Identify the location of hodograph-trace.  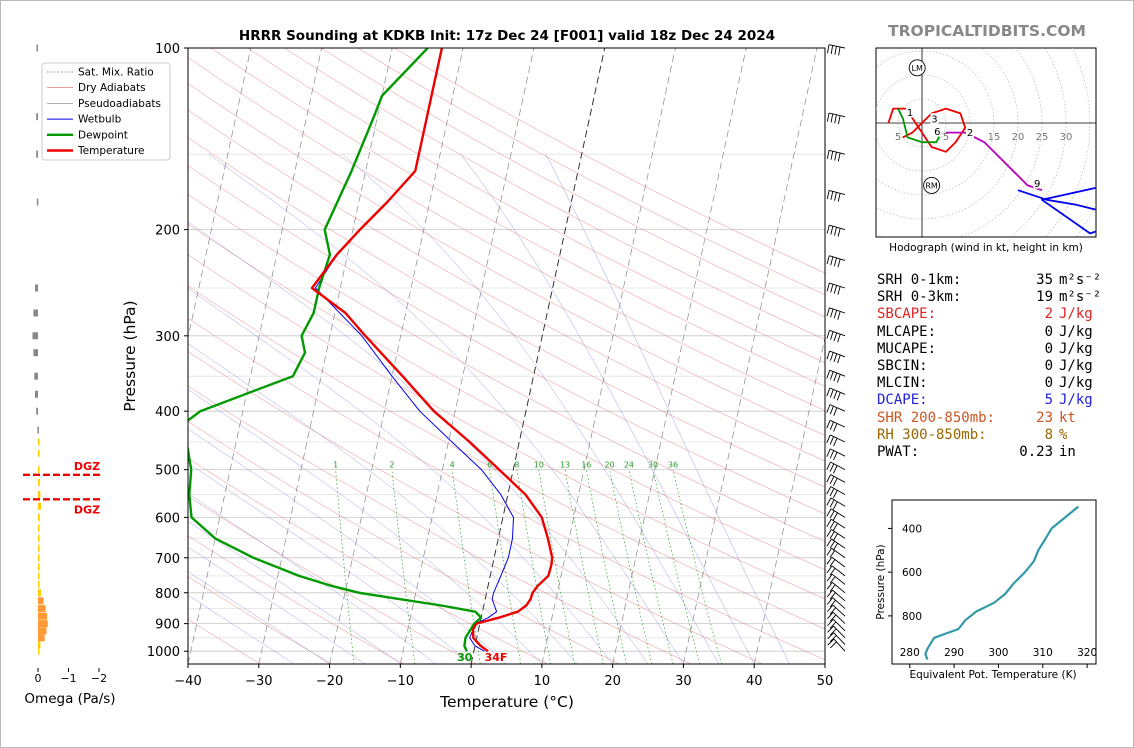
(920, 126).